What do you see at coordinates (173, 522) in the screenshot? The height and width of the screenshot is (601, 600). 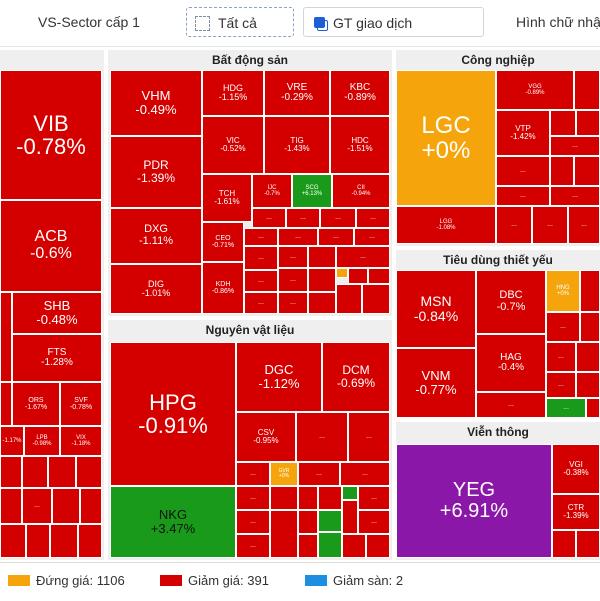 I see `stock-tile: NKG +3.47%` at bounding box center [173, 522].